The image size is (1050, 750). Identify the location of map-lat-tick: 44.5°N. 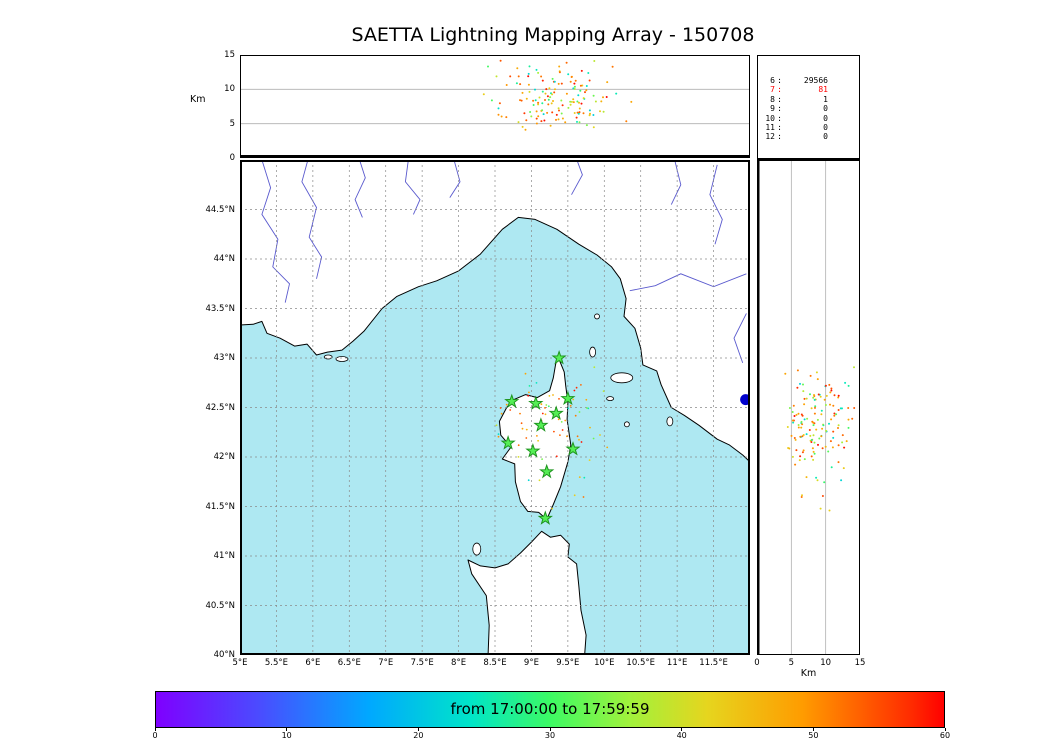
(220, 209).